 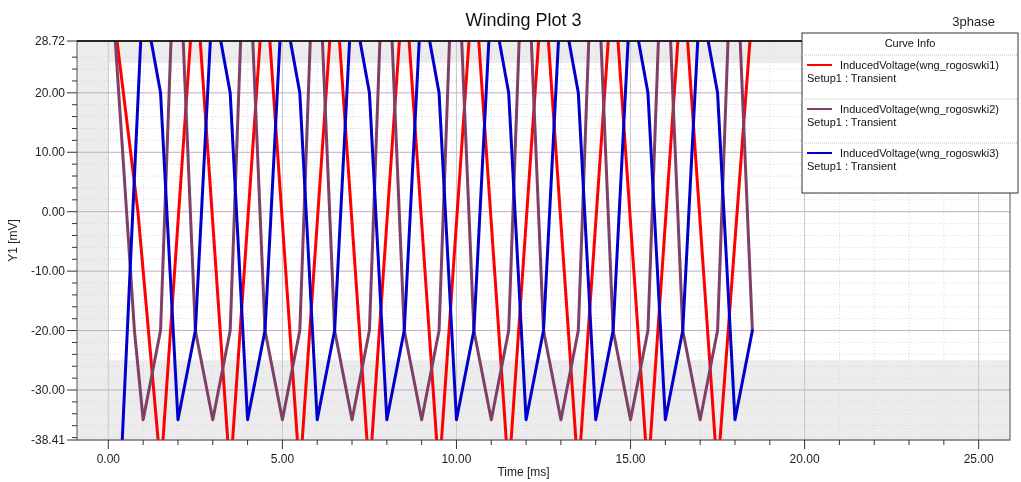 I want to click on legend-label: InducedVoltage(wng_rogoswki2) Setup1 : Transient, so click(x=903, y=115).